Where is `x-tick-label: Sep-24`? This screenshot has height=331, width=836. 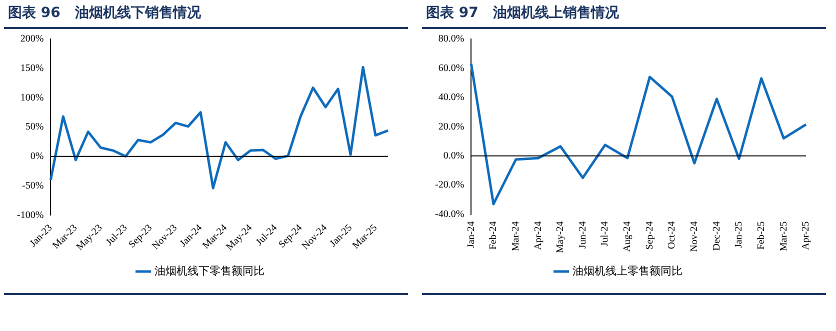
x-tick-label: Sep-24 is located at coordinates (650, 235).